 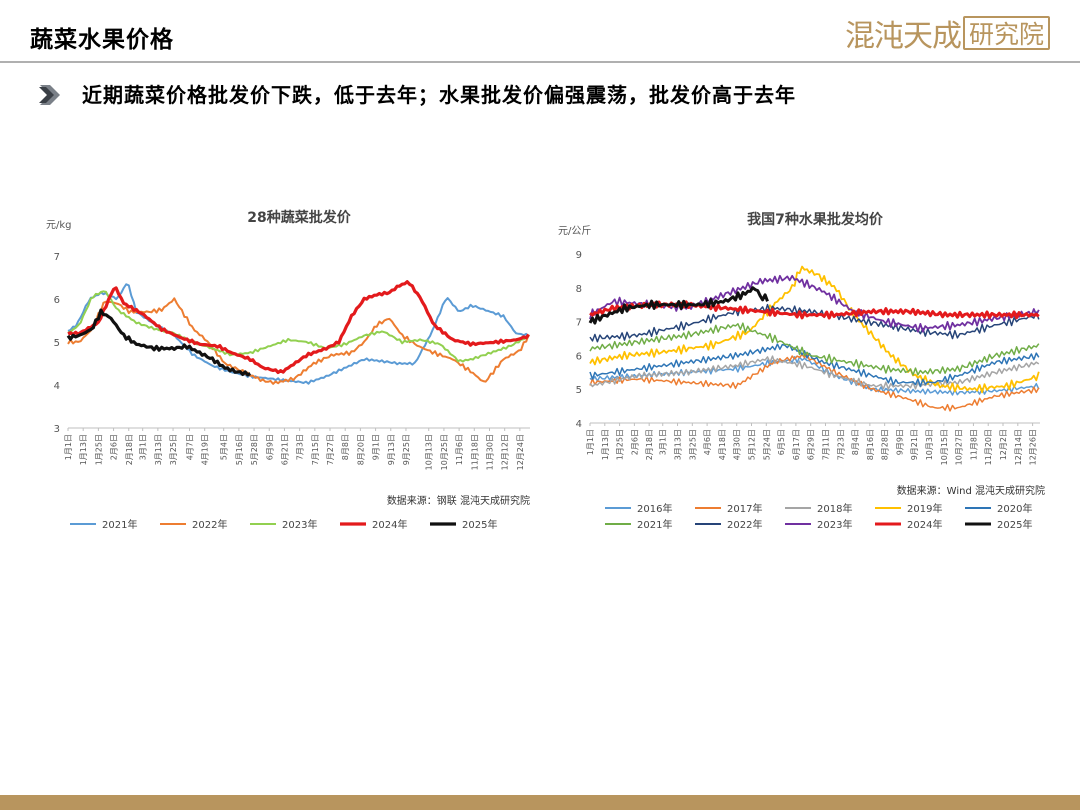 I want to click on x-tick-label: 4月7日, so click(x=190, y=447).